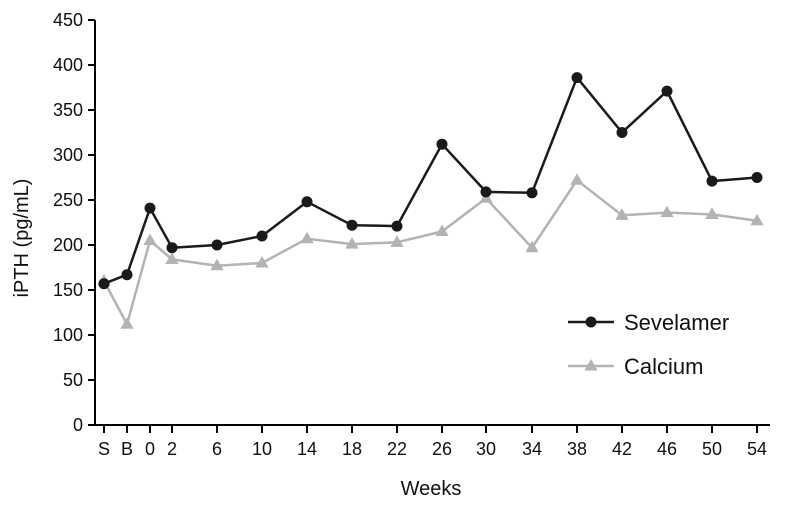  I want to click on legend-circle-marker, so click(591, 322).